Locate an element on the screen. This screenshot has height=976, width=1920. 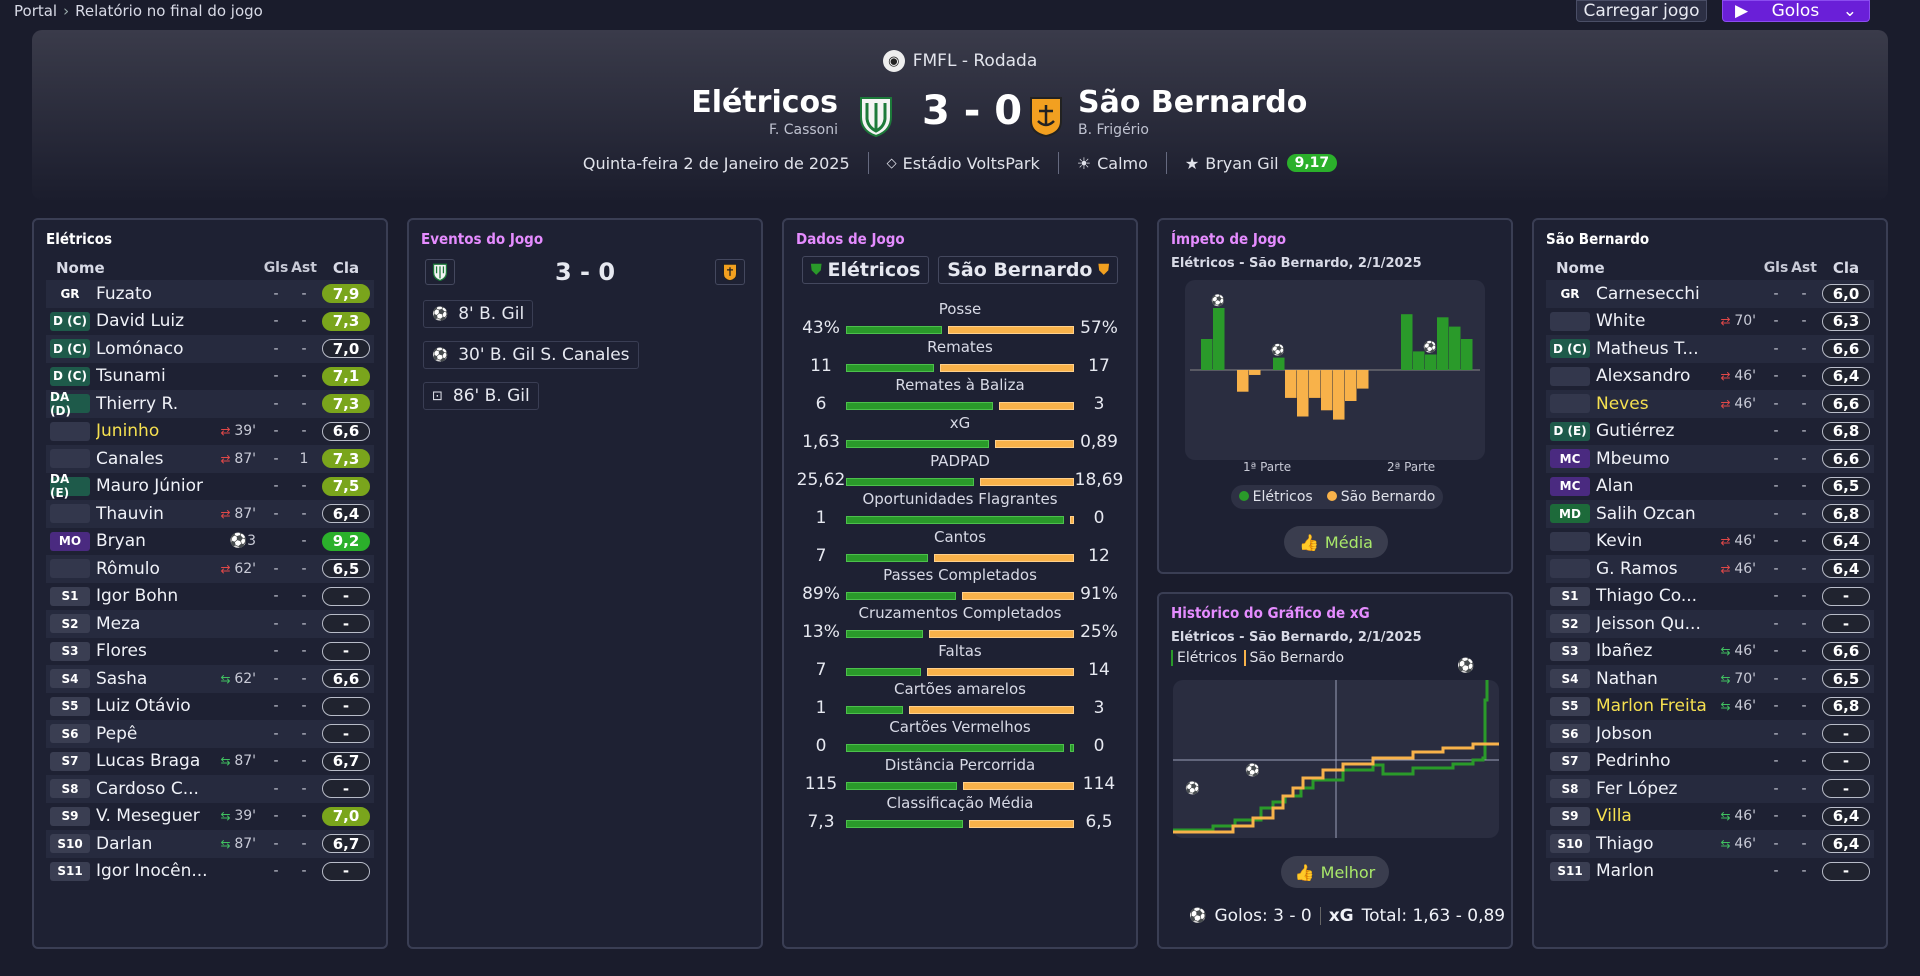
player-row: S6 Jobson - - - is located at coordinates (1710, 734).